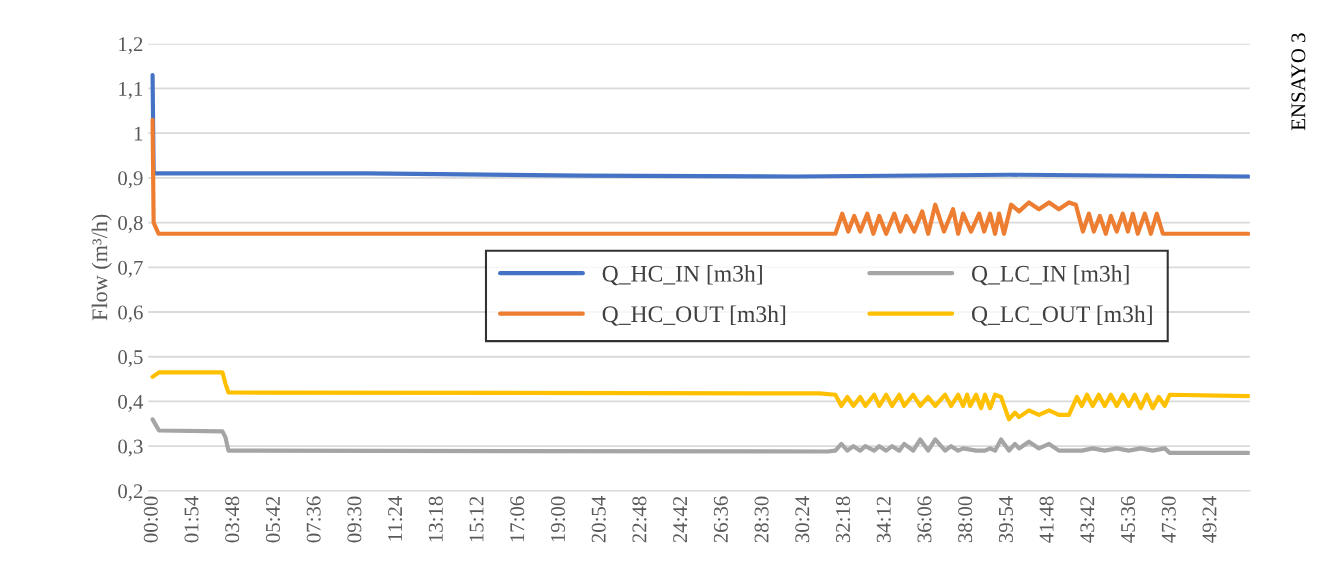 The width and height of the screenshot is (1324, 583). I want to click on x-tick-label: 05:42, so click(273, 519).